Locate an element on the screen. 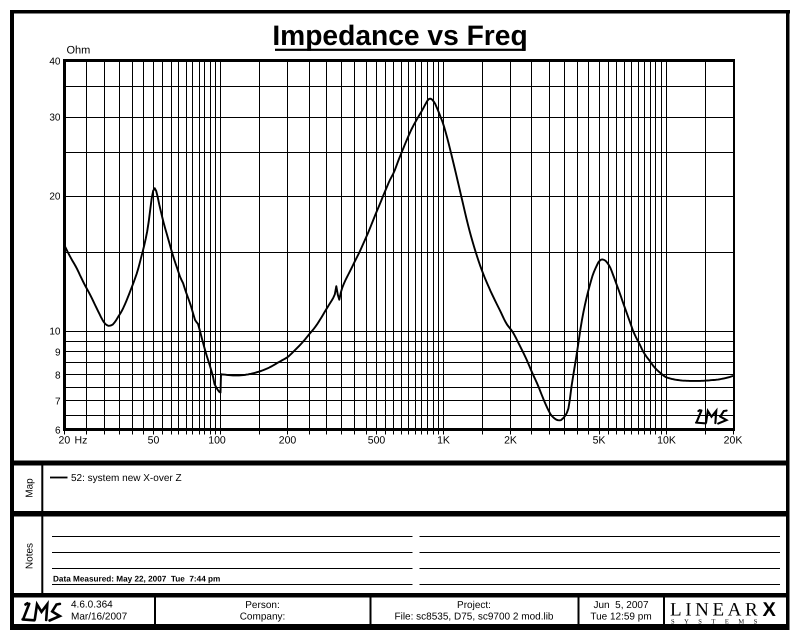 The width and height of the screenshot is (800, 640). svg-text: 6 is located at coordinates (58, 430).